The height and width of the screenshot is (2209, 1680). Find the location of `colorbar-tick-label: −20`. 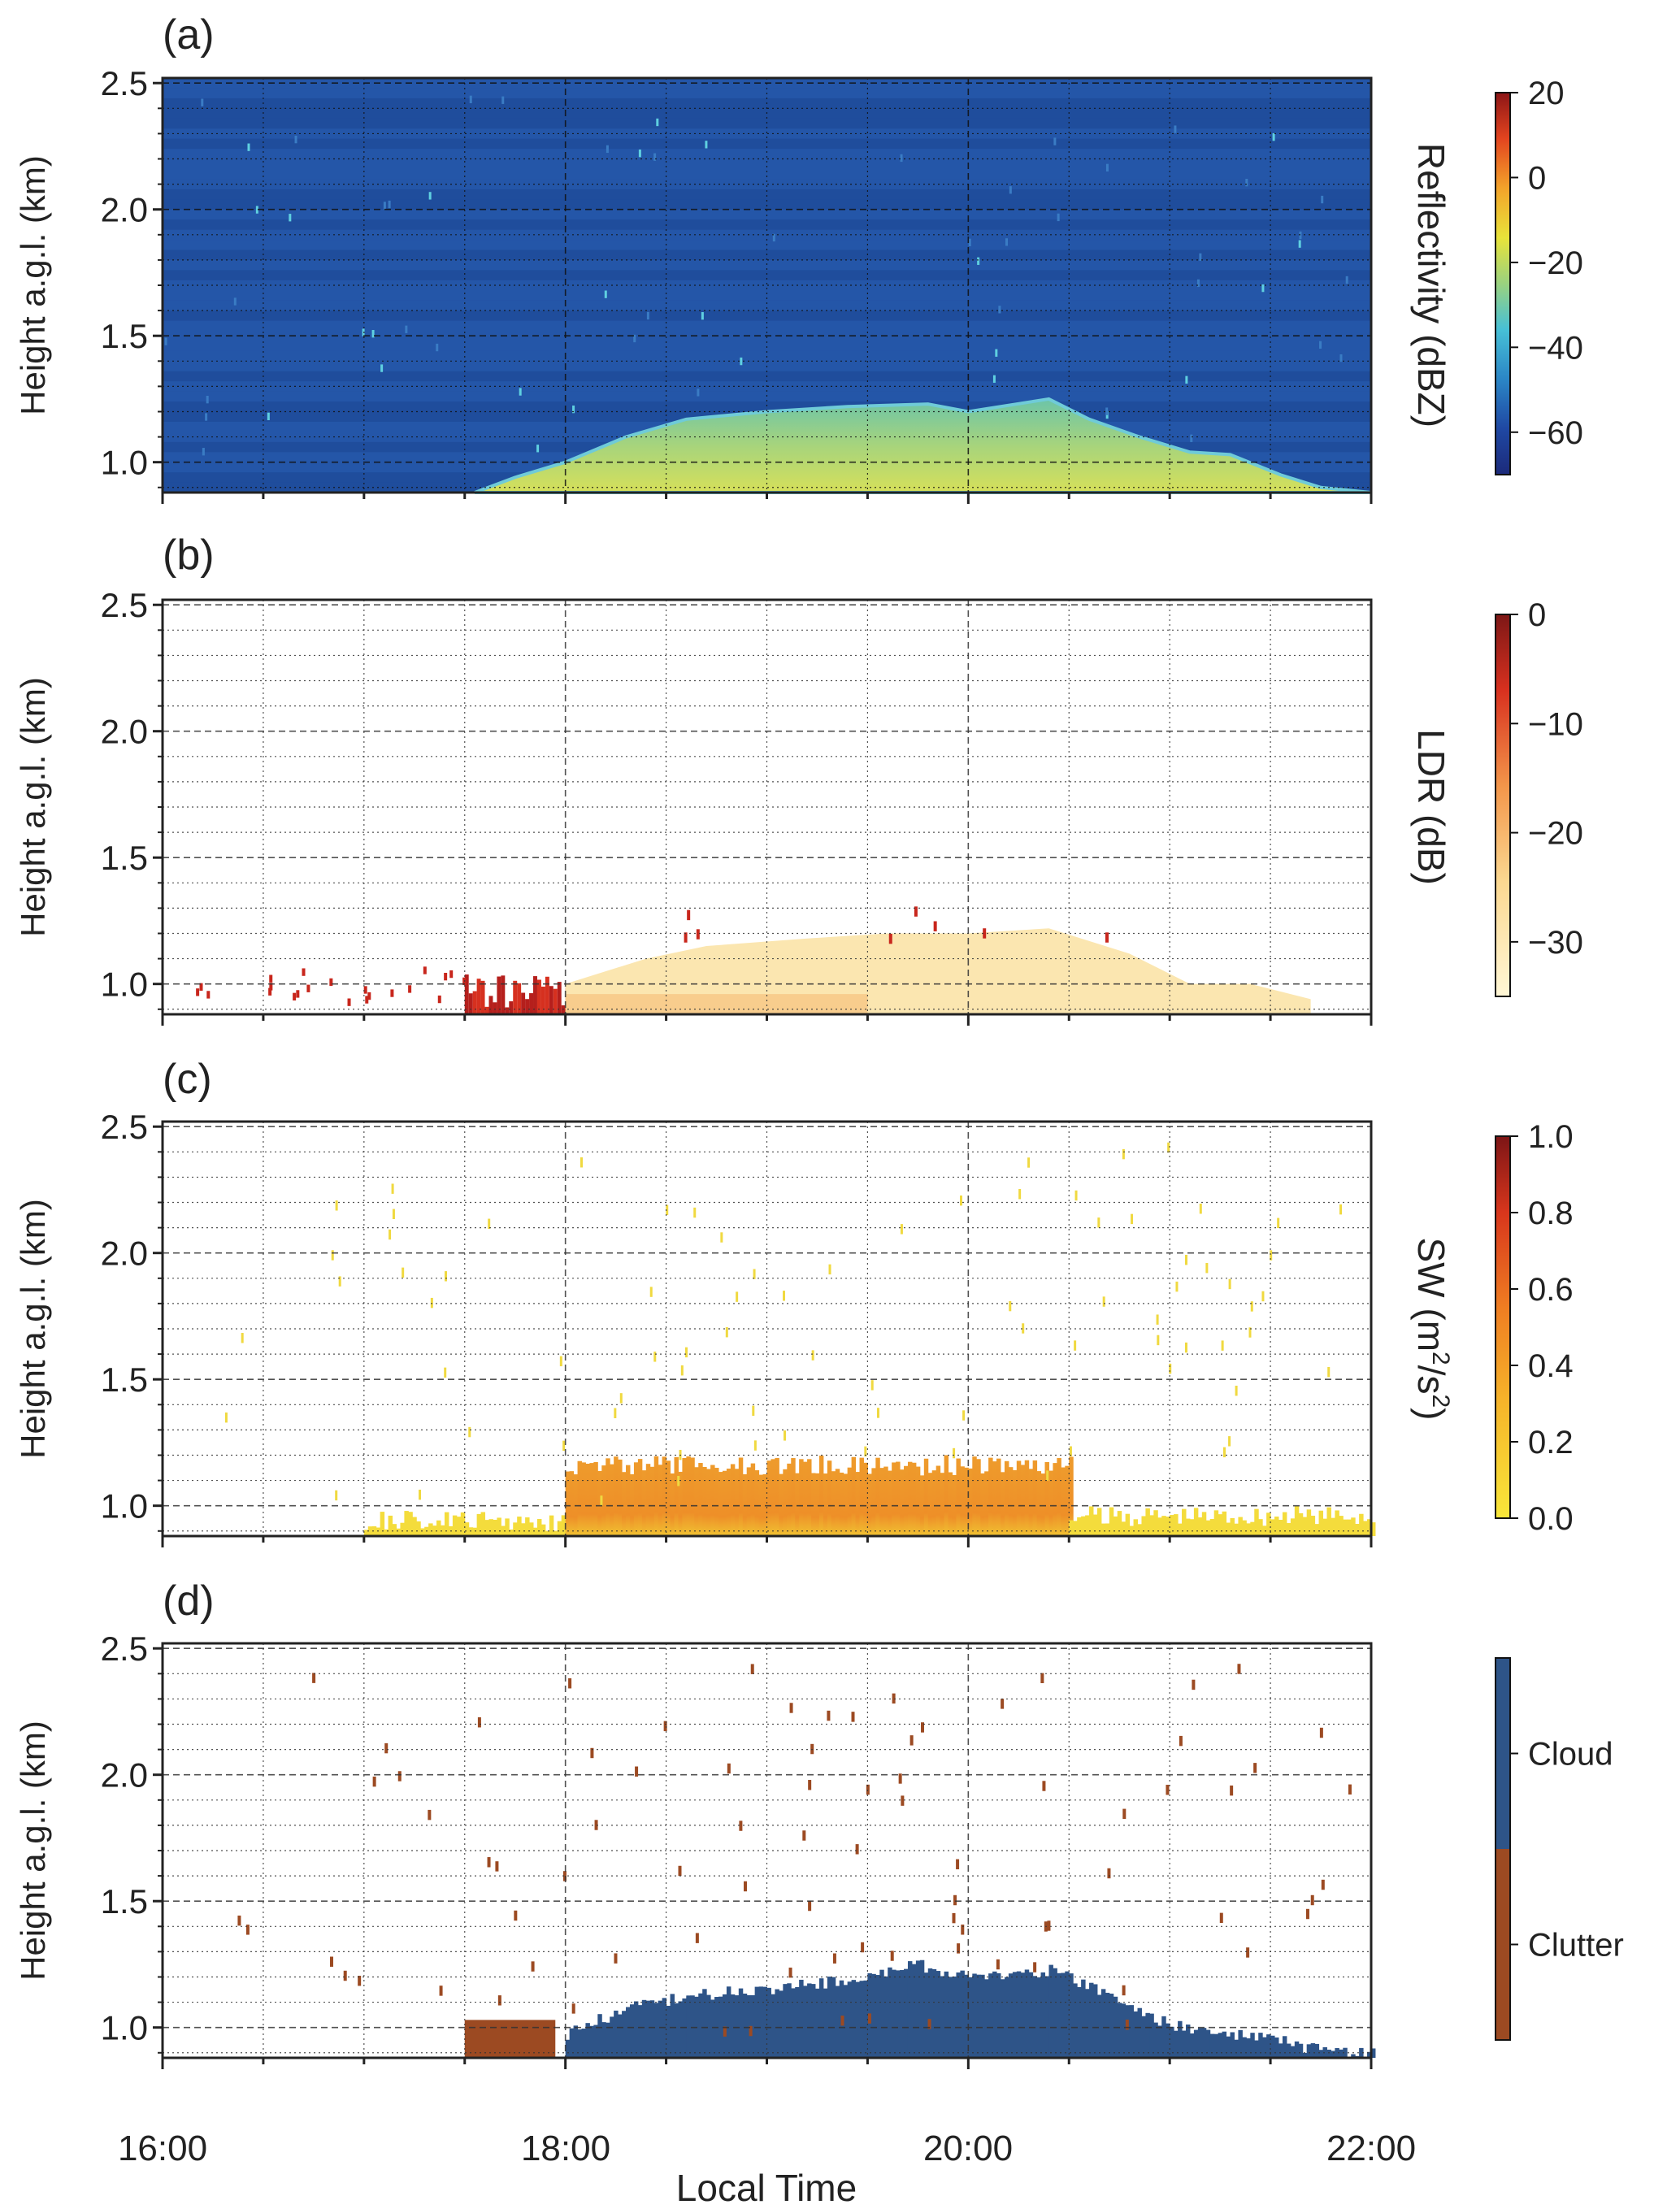

colorbar-tick-label: −20 is located at coordinates (1555, 834).